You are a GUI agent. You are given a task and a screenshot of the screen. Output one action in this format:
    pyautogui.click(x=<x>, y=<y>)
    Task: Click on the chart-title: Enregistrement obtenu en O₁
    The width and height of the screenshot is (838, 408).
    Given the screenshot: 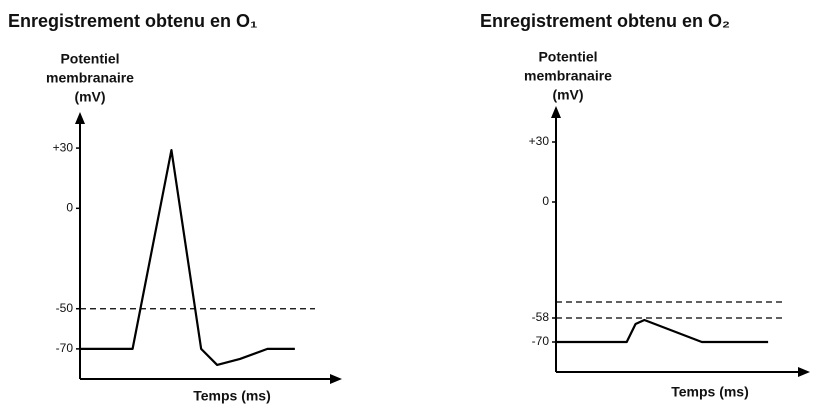 What is the action you would take?
    pyautogui.click(x=132, y=21)
    